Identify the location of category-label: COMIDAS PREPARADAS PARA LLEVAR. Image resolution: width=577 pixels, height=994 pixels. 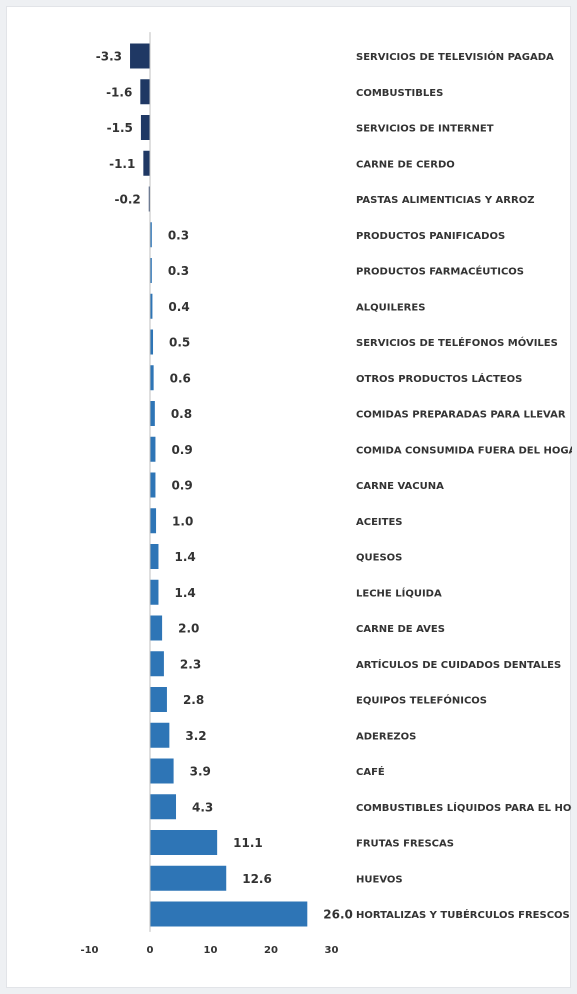
(461, 415).